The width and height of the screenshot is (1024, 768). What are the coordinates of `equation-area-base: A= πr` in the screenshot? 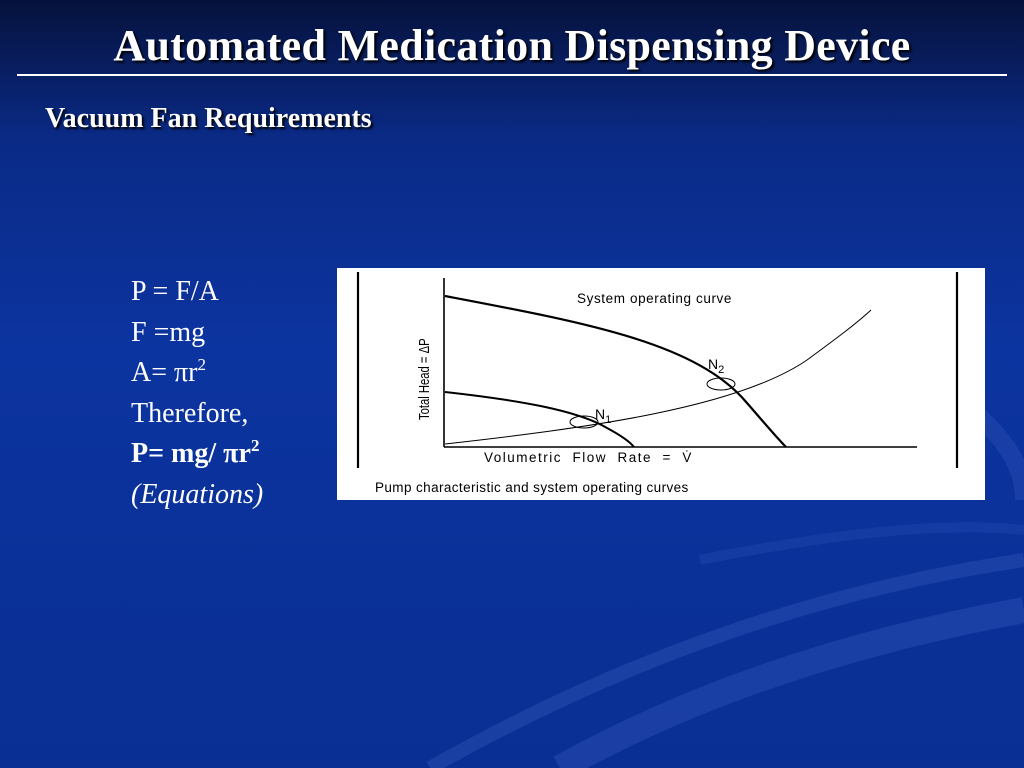 It's located at (164, 372).